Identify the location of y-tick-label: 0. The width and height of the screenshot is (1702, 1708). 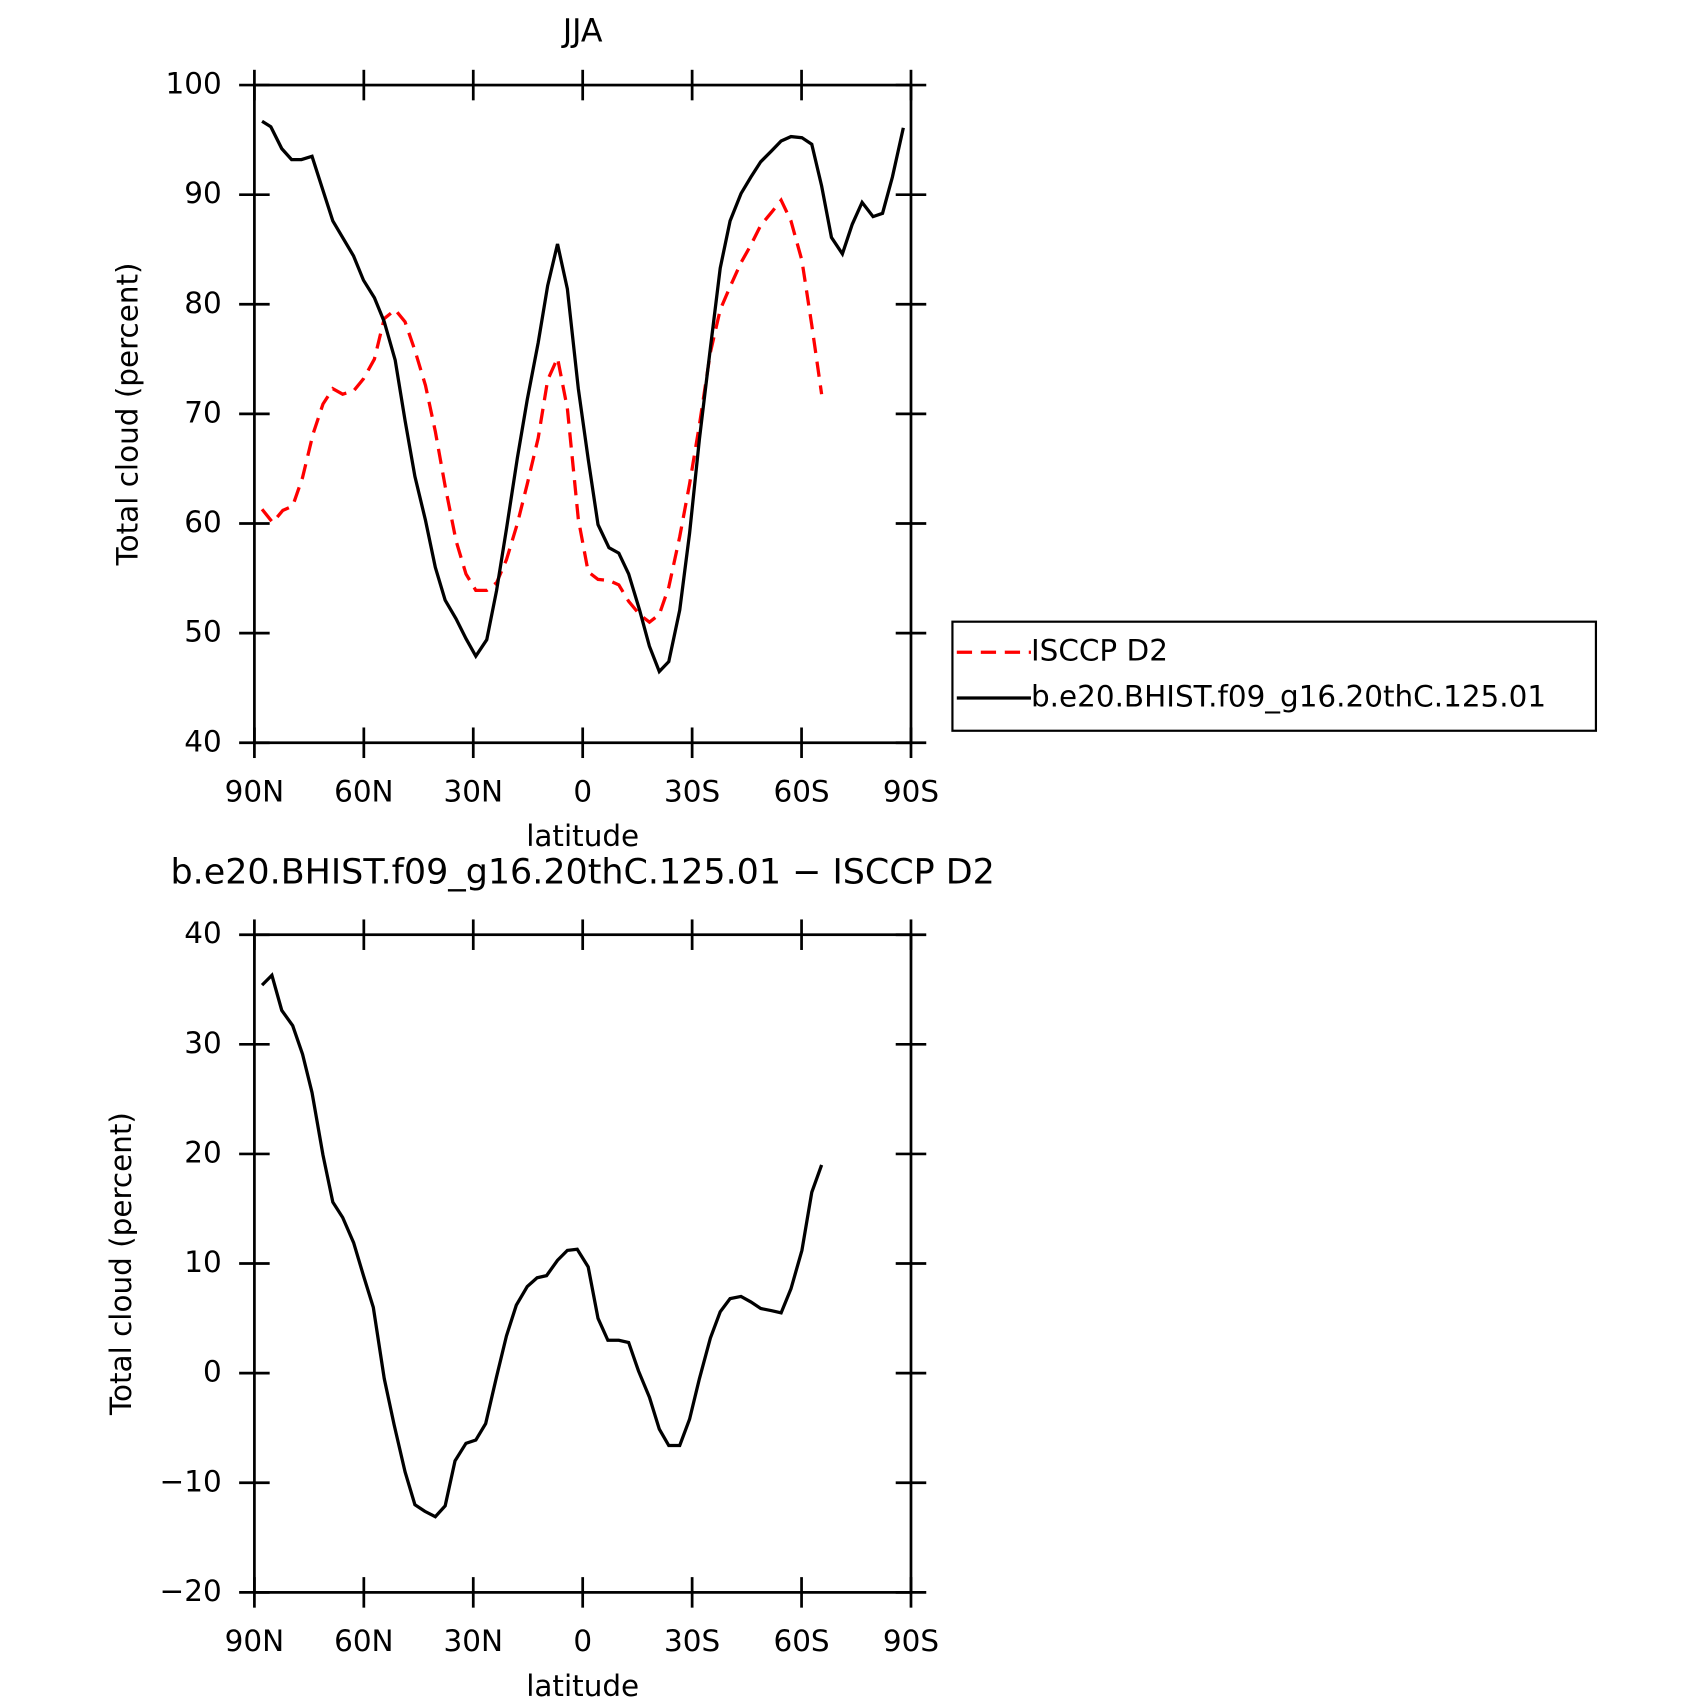
(212, 1372).